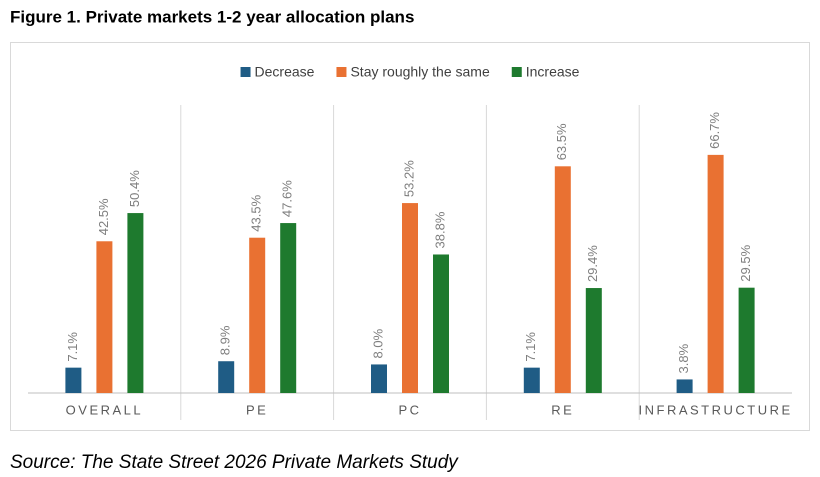 Image resolution: width=820 pixels, height=477 pixels. What do you see at coordinates (420, 72) in the screenshot?
I see `legend-label: Stay roughly the same` at bounding box center [420, 72].